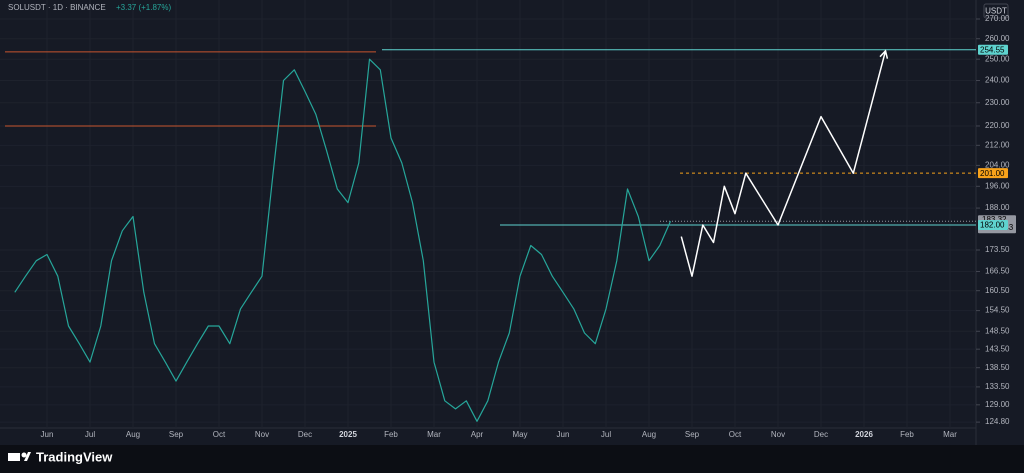 The image size is (1024, 473). What do you see at coordinates (997, 348) in the screenshot?
I see `y-tick-label: 143.50` at bounding box center [997, 348].